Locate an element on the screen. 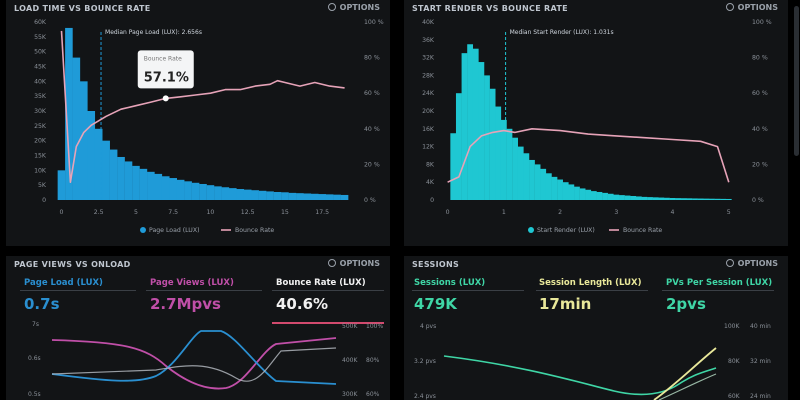  legend-swatch is located at coordinates (531, 230).